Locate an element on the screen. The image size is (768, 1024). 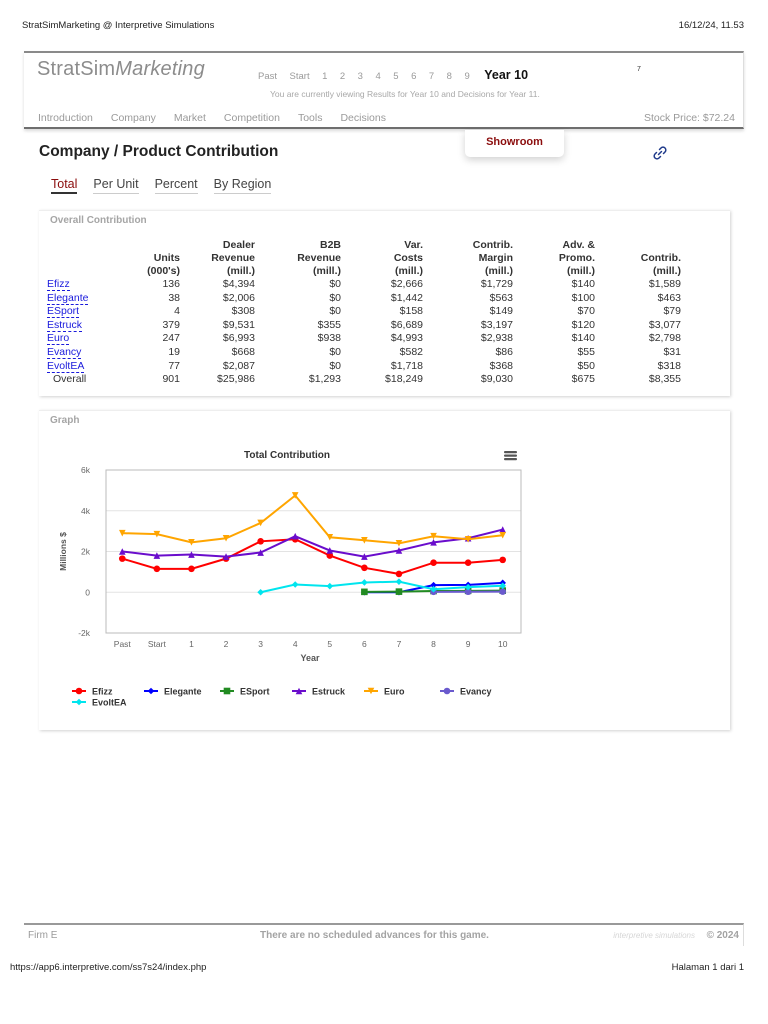
column-header: Units (000's) is located at coordinates (141, 258).